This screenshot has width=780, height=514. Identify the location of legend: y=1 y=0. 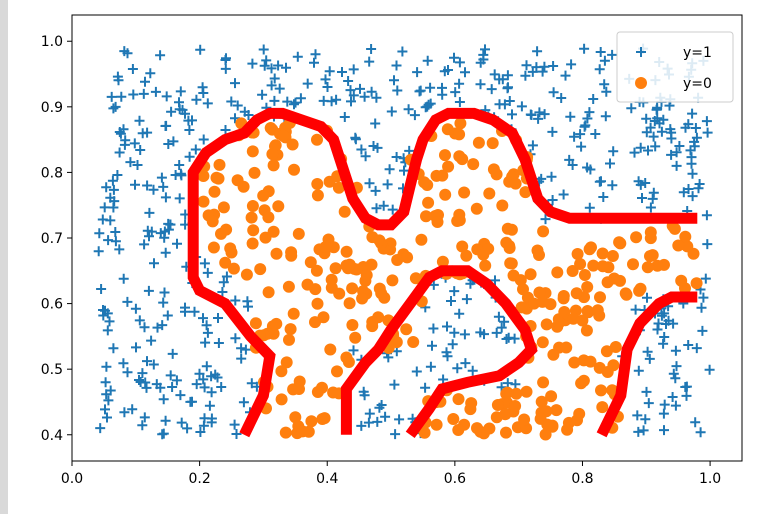
(675, 67).